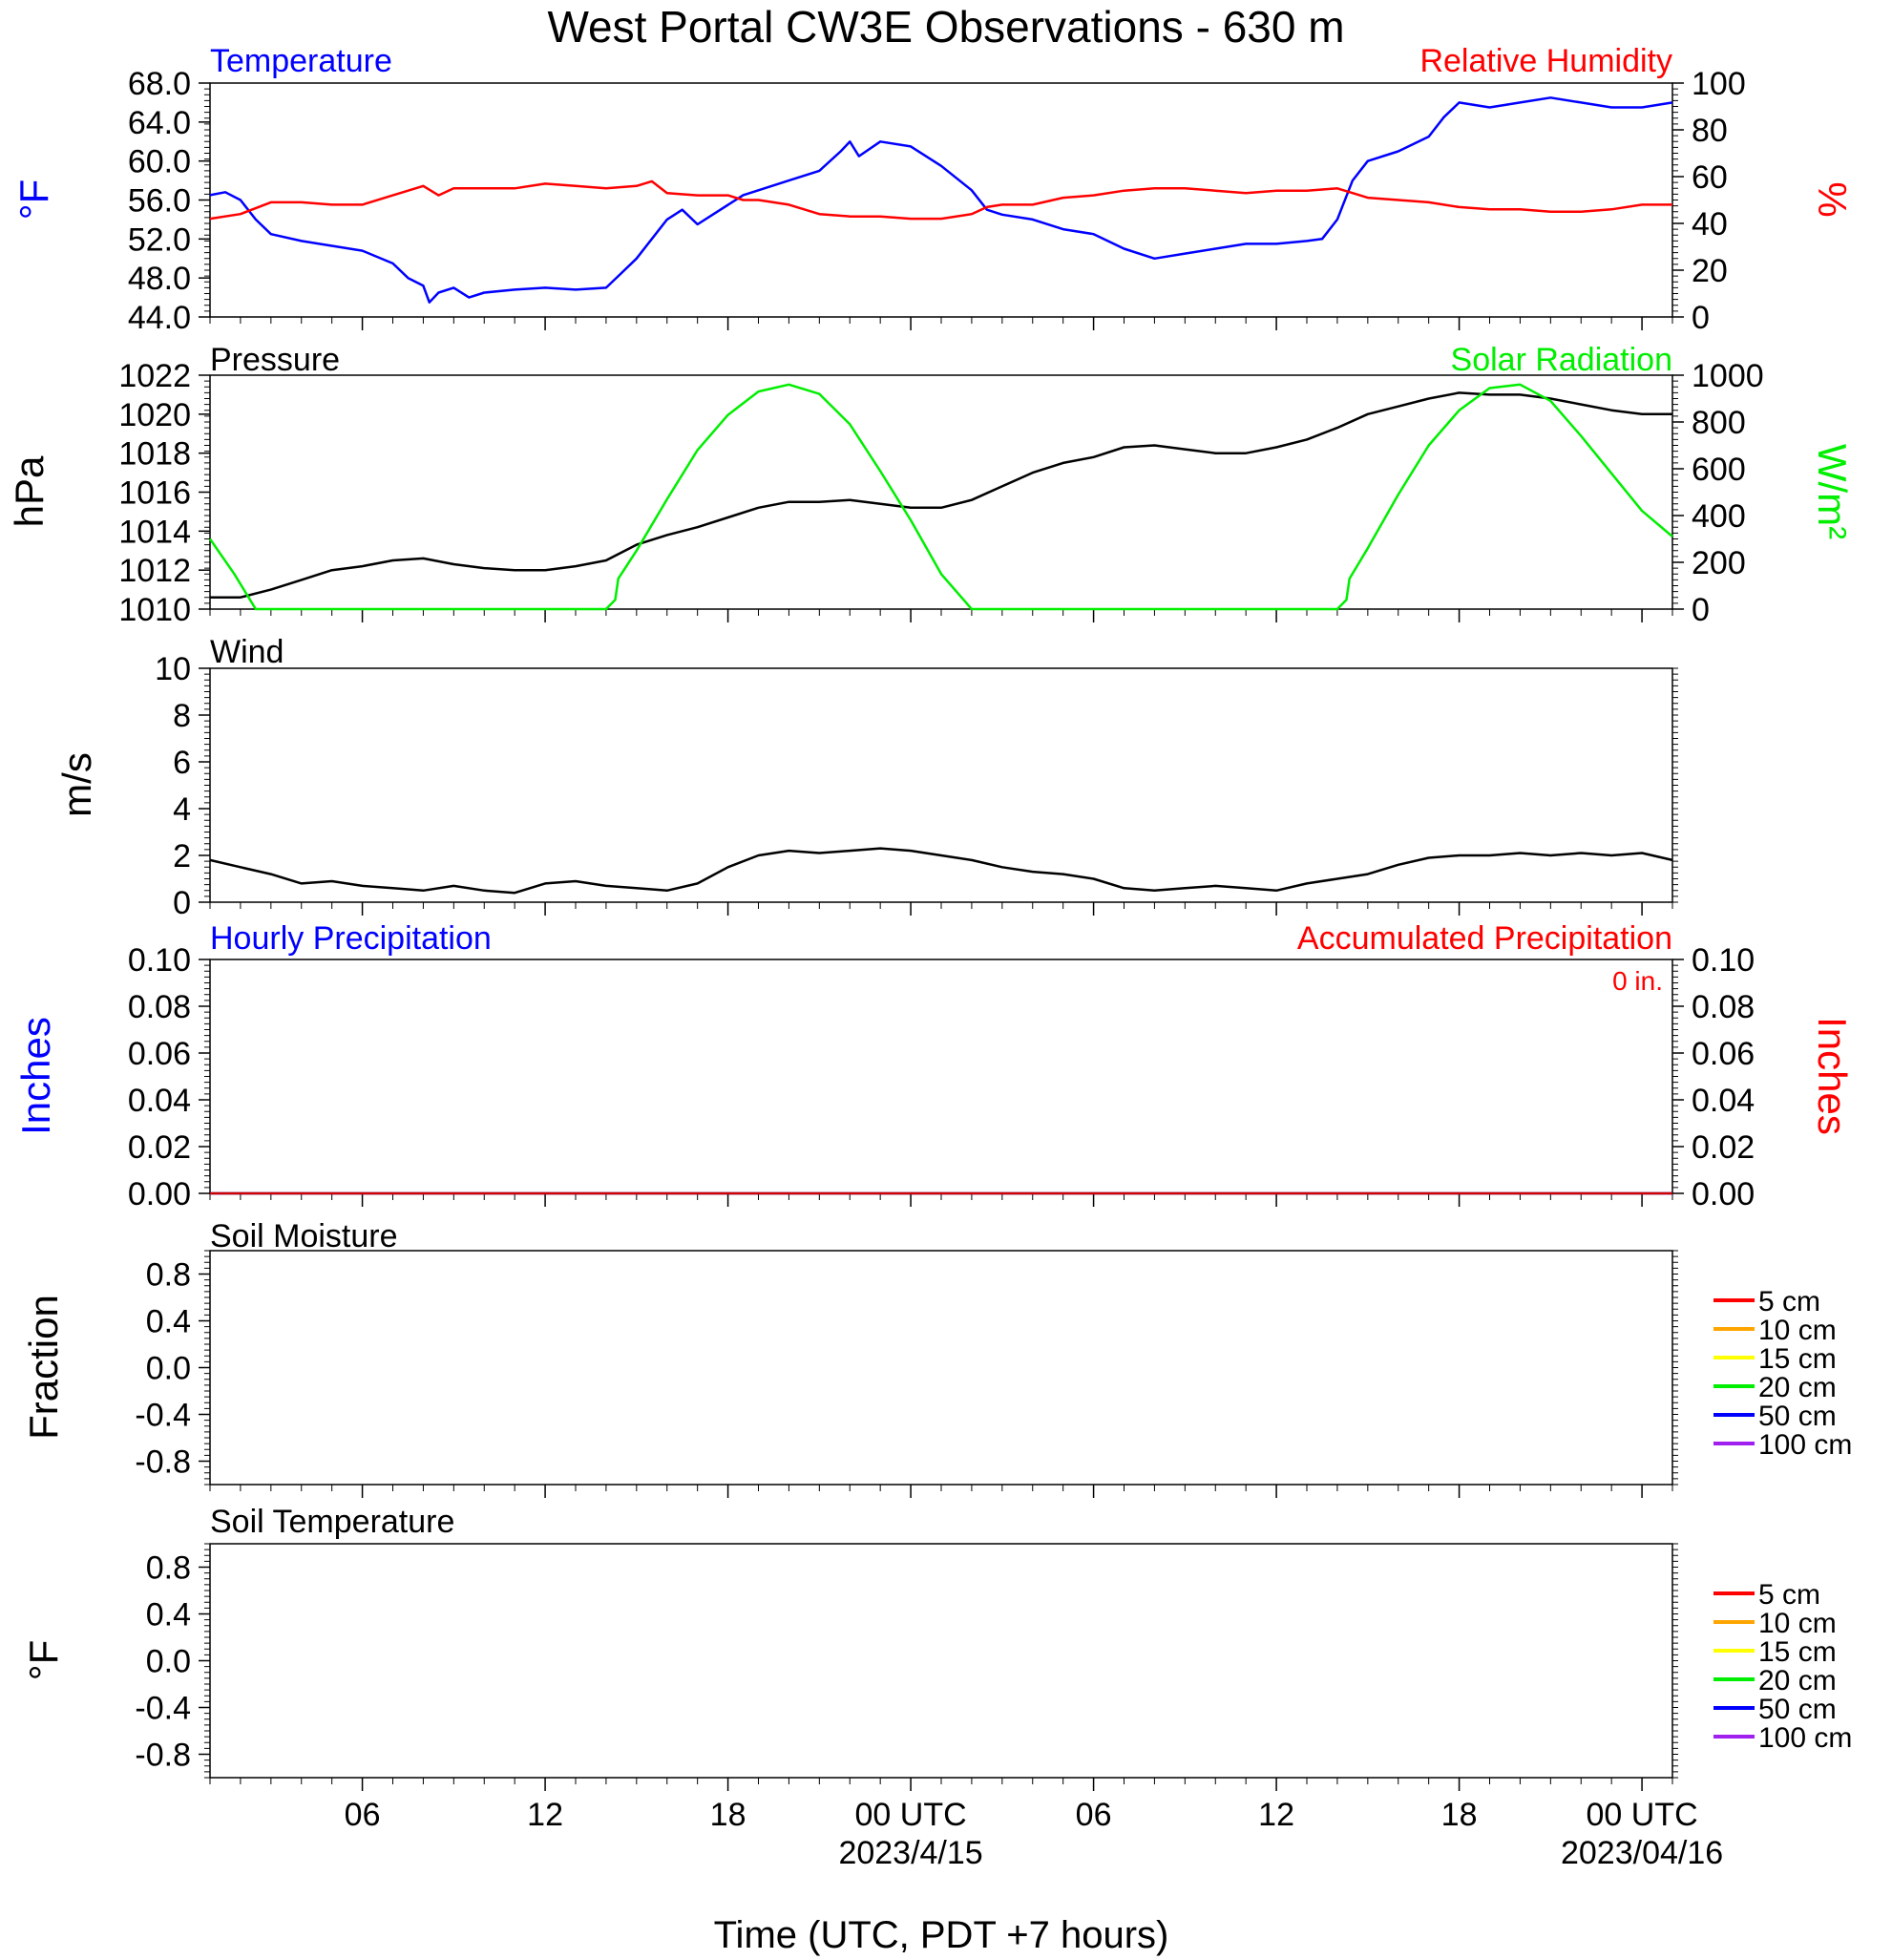 Image resolution: width=1892 pixels, height=1960 pixels. Describe the element at coordinates (159, 123) in the screenshot. I see `y-tick-label: 64.0` at that location.